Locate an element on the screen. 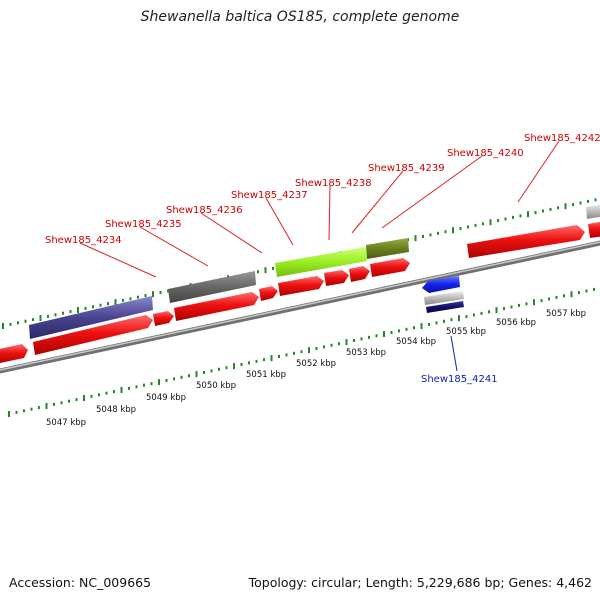  rna-feature-purple is located at coordinates (91, 317).